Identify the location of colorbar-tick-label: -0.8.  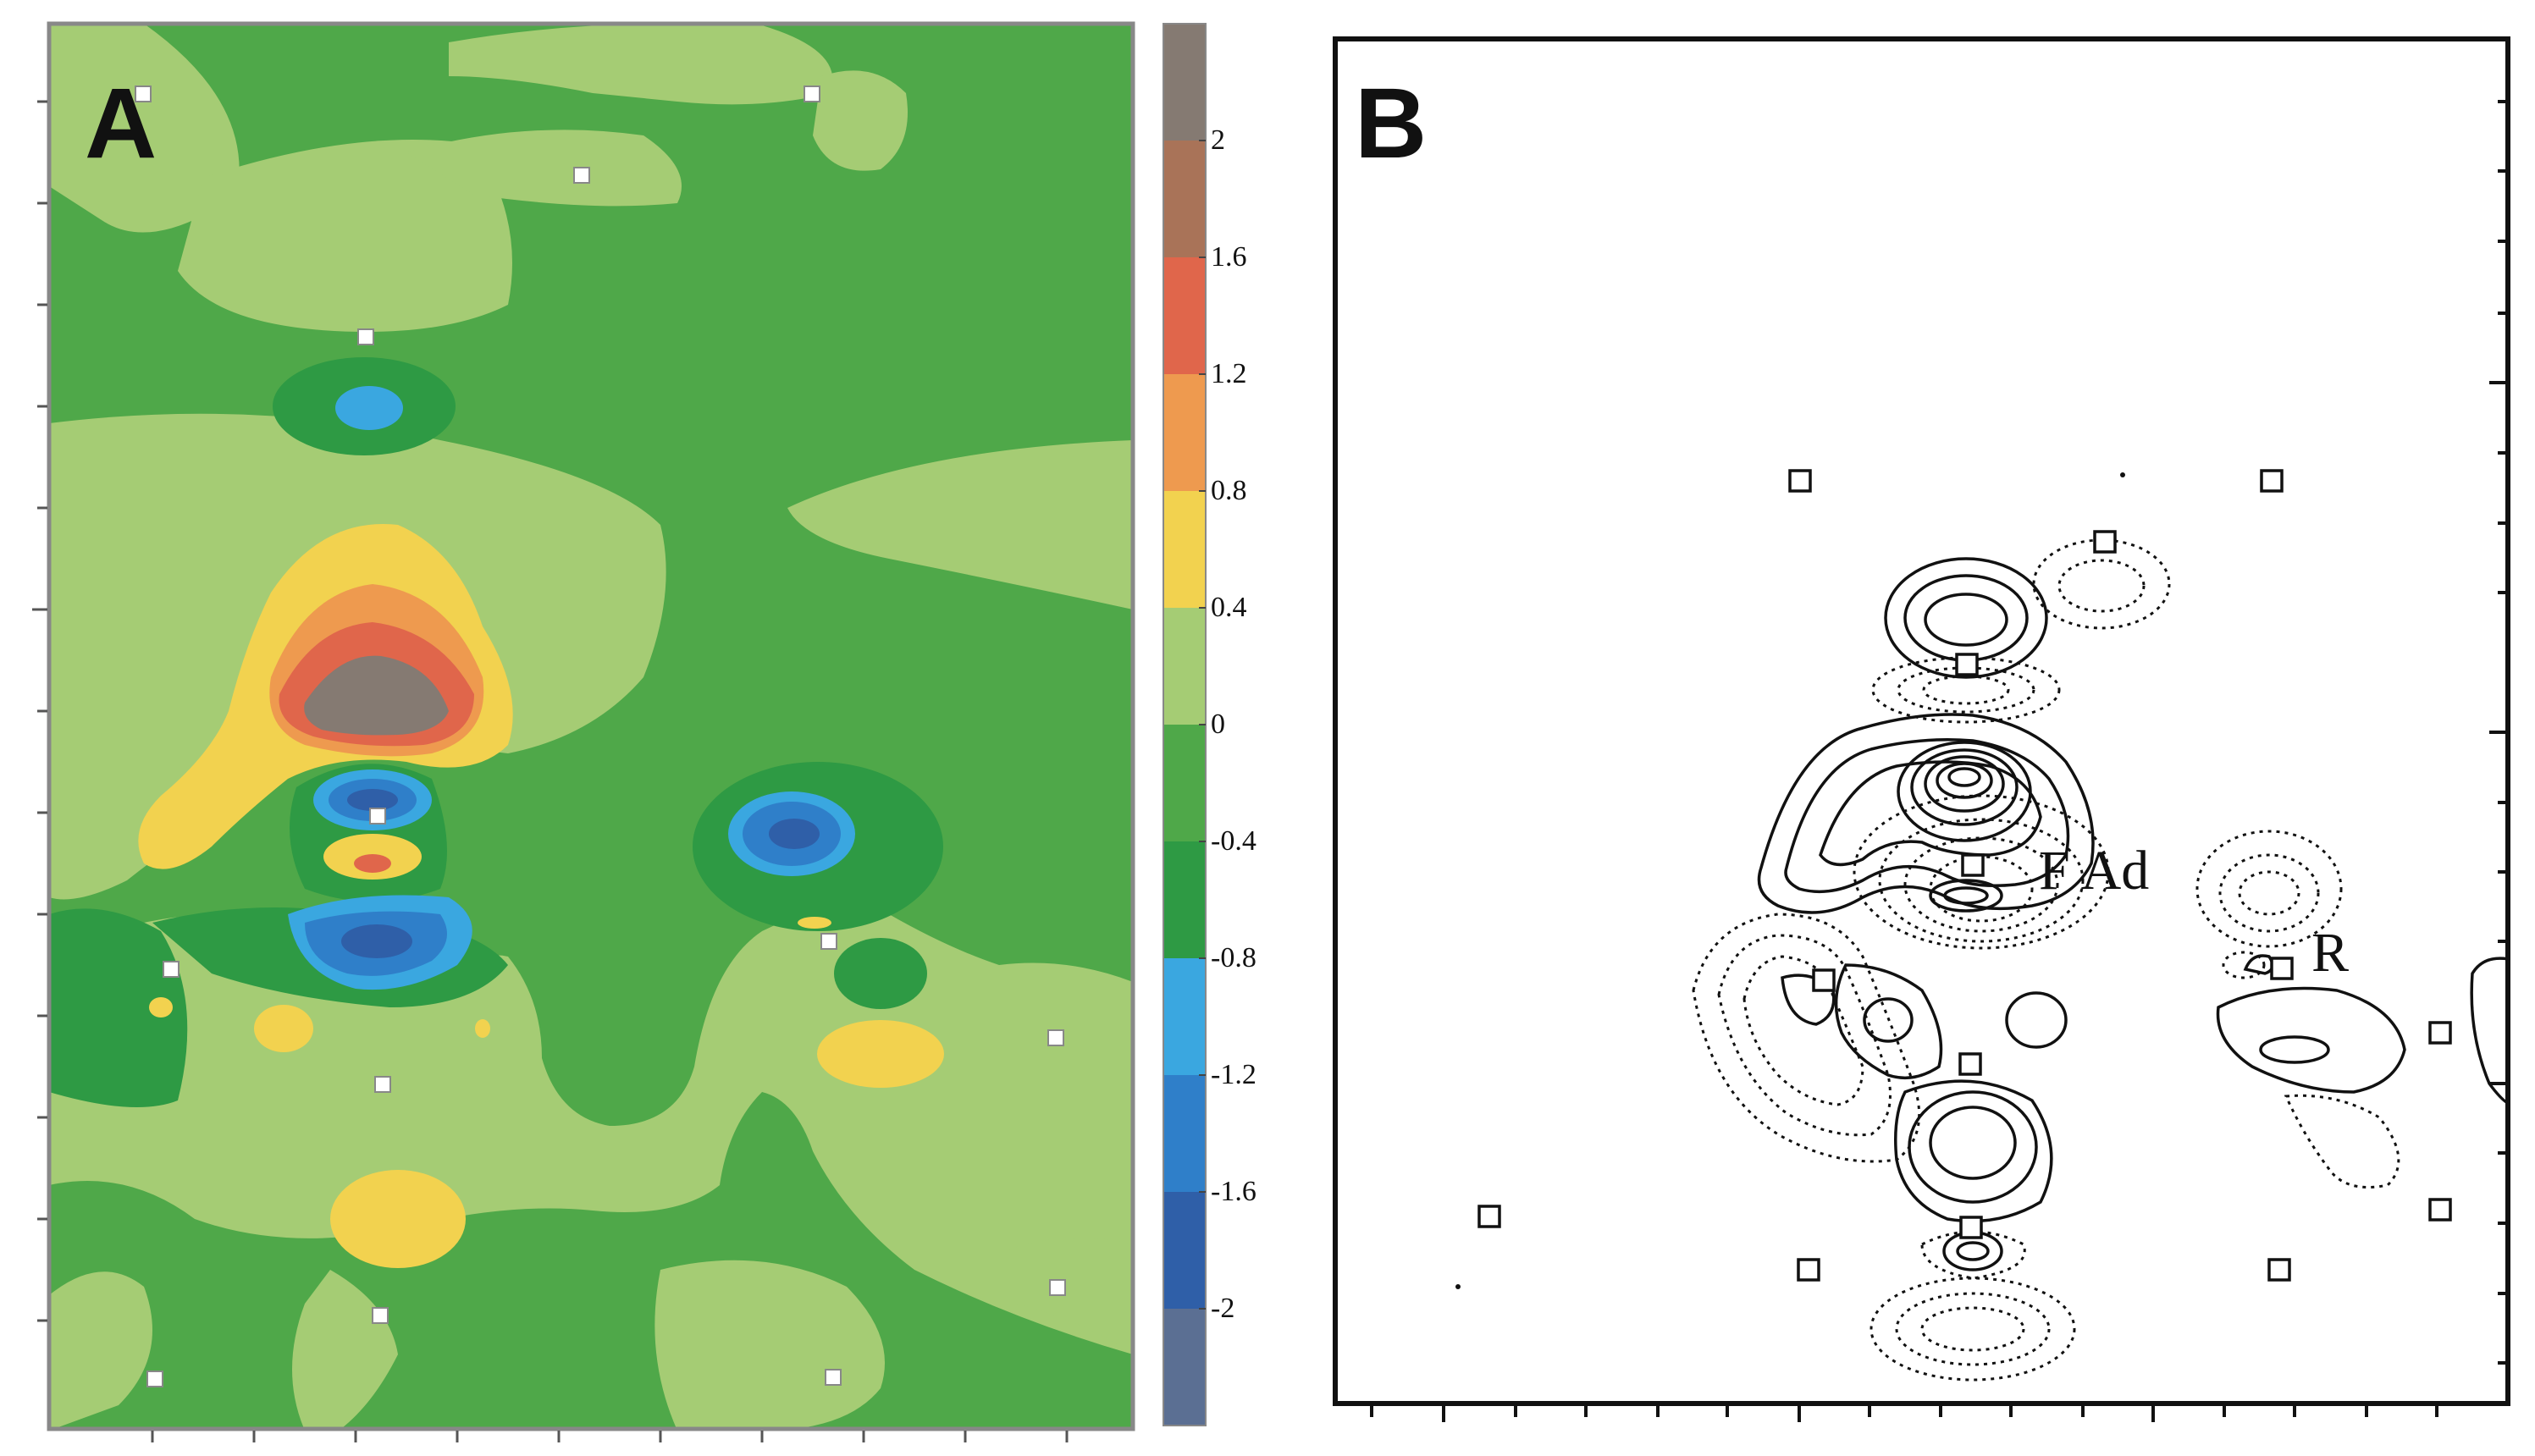
(1233, 957).